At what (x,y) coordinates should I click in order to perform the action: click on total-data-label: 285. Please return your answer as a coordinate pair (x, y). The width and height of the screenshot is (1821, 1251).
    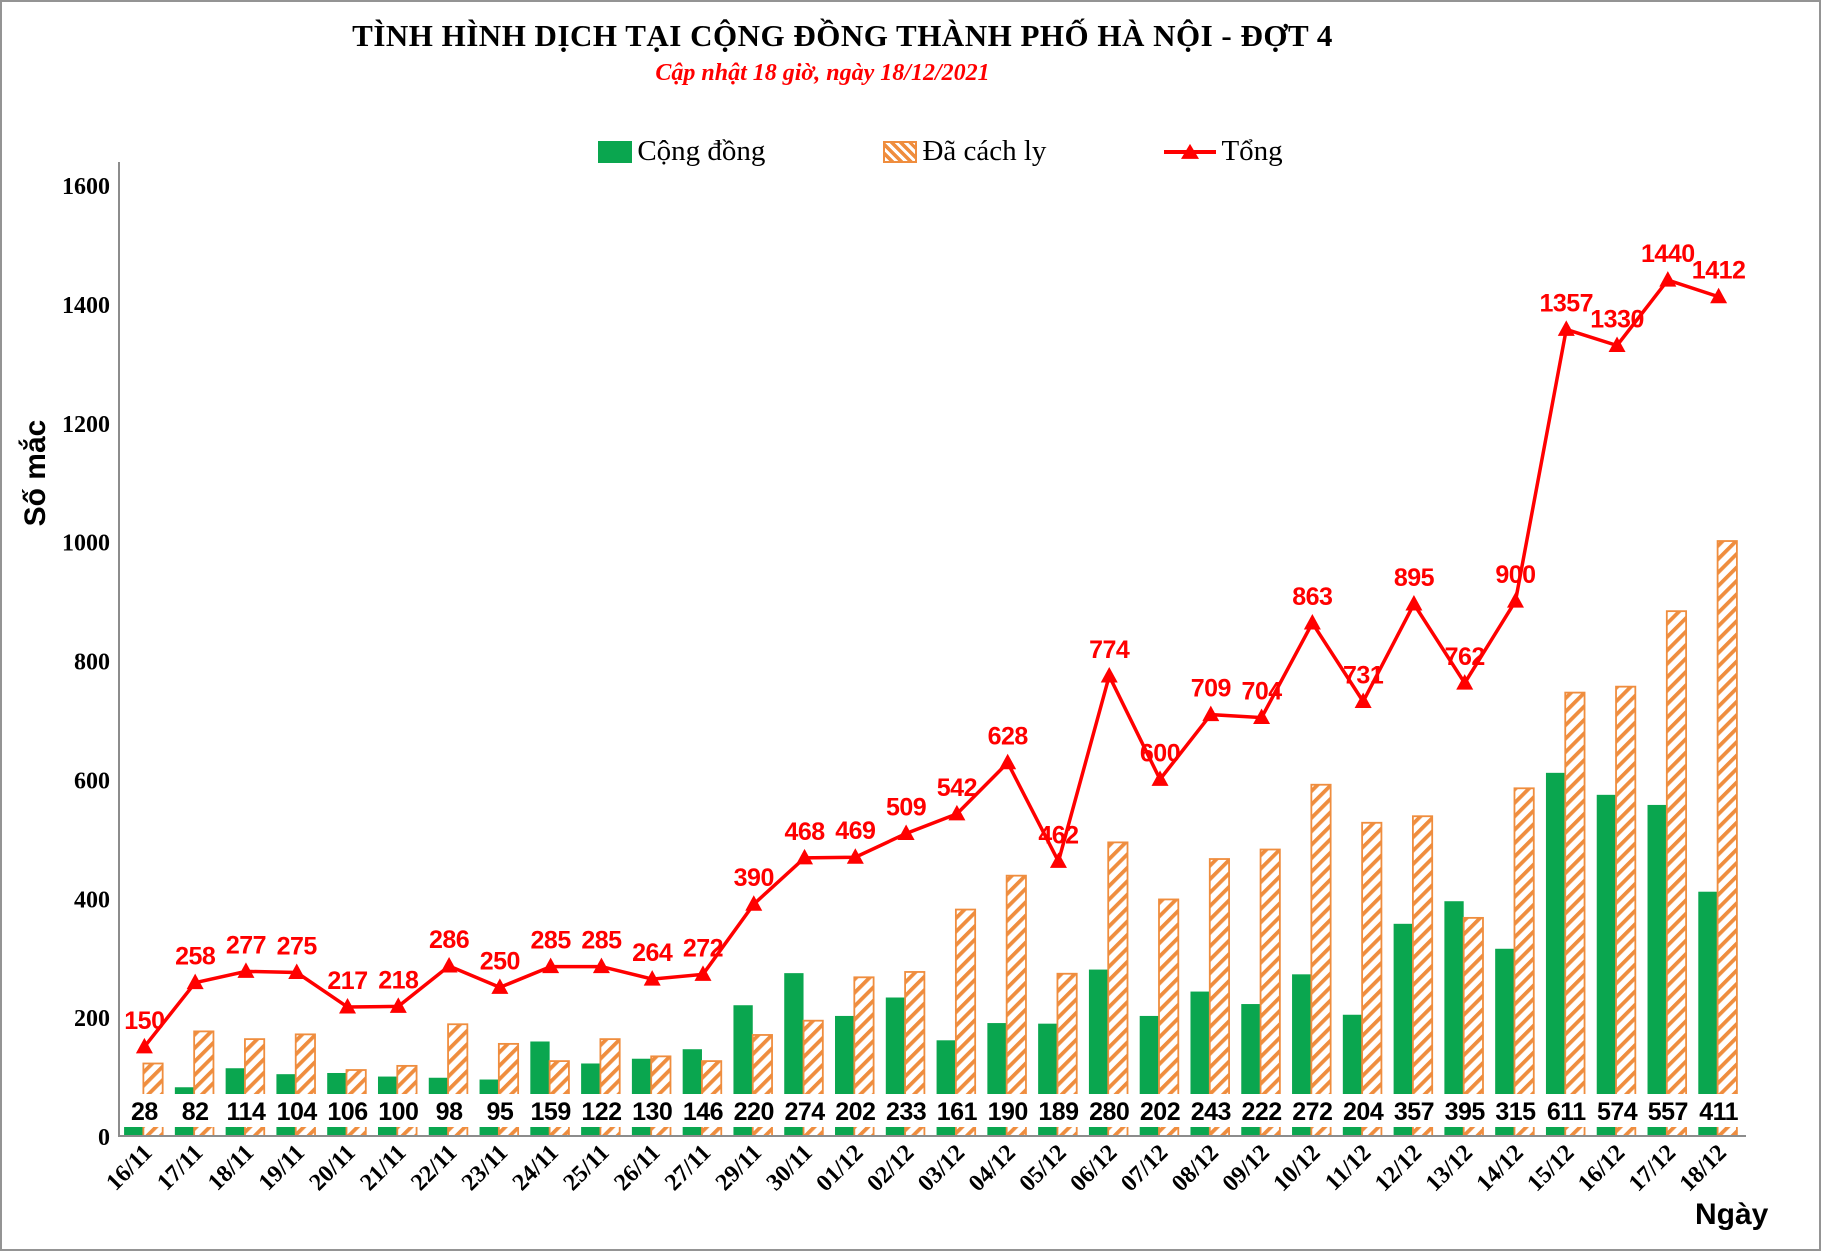
    Looking at the image, I should click on (601, 941).